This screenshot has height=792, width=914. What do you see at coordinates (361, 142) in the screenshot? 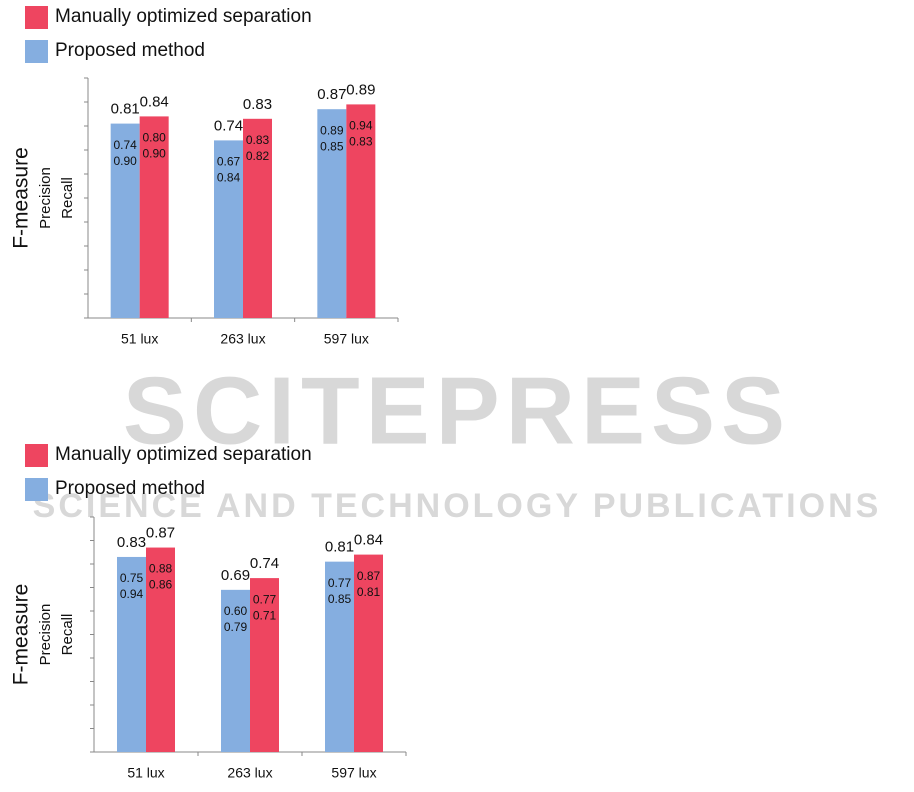
I see `recall-label: 0.83` at bounding box center [361, 142].